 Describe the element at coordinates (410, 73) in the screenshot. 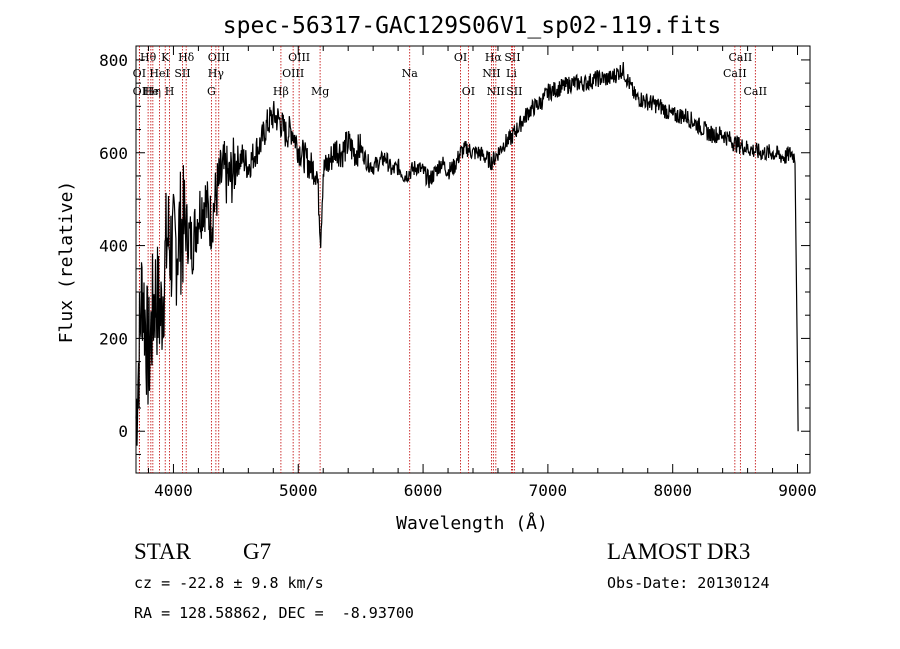

I see `line-marker-label: Na` at that location.